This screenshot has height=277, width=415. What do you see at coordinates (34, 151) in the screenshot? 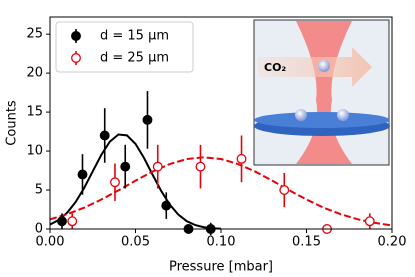
I see `y-tick-label: 10` at bounding box center [34, 151].